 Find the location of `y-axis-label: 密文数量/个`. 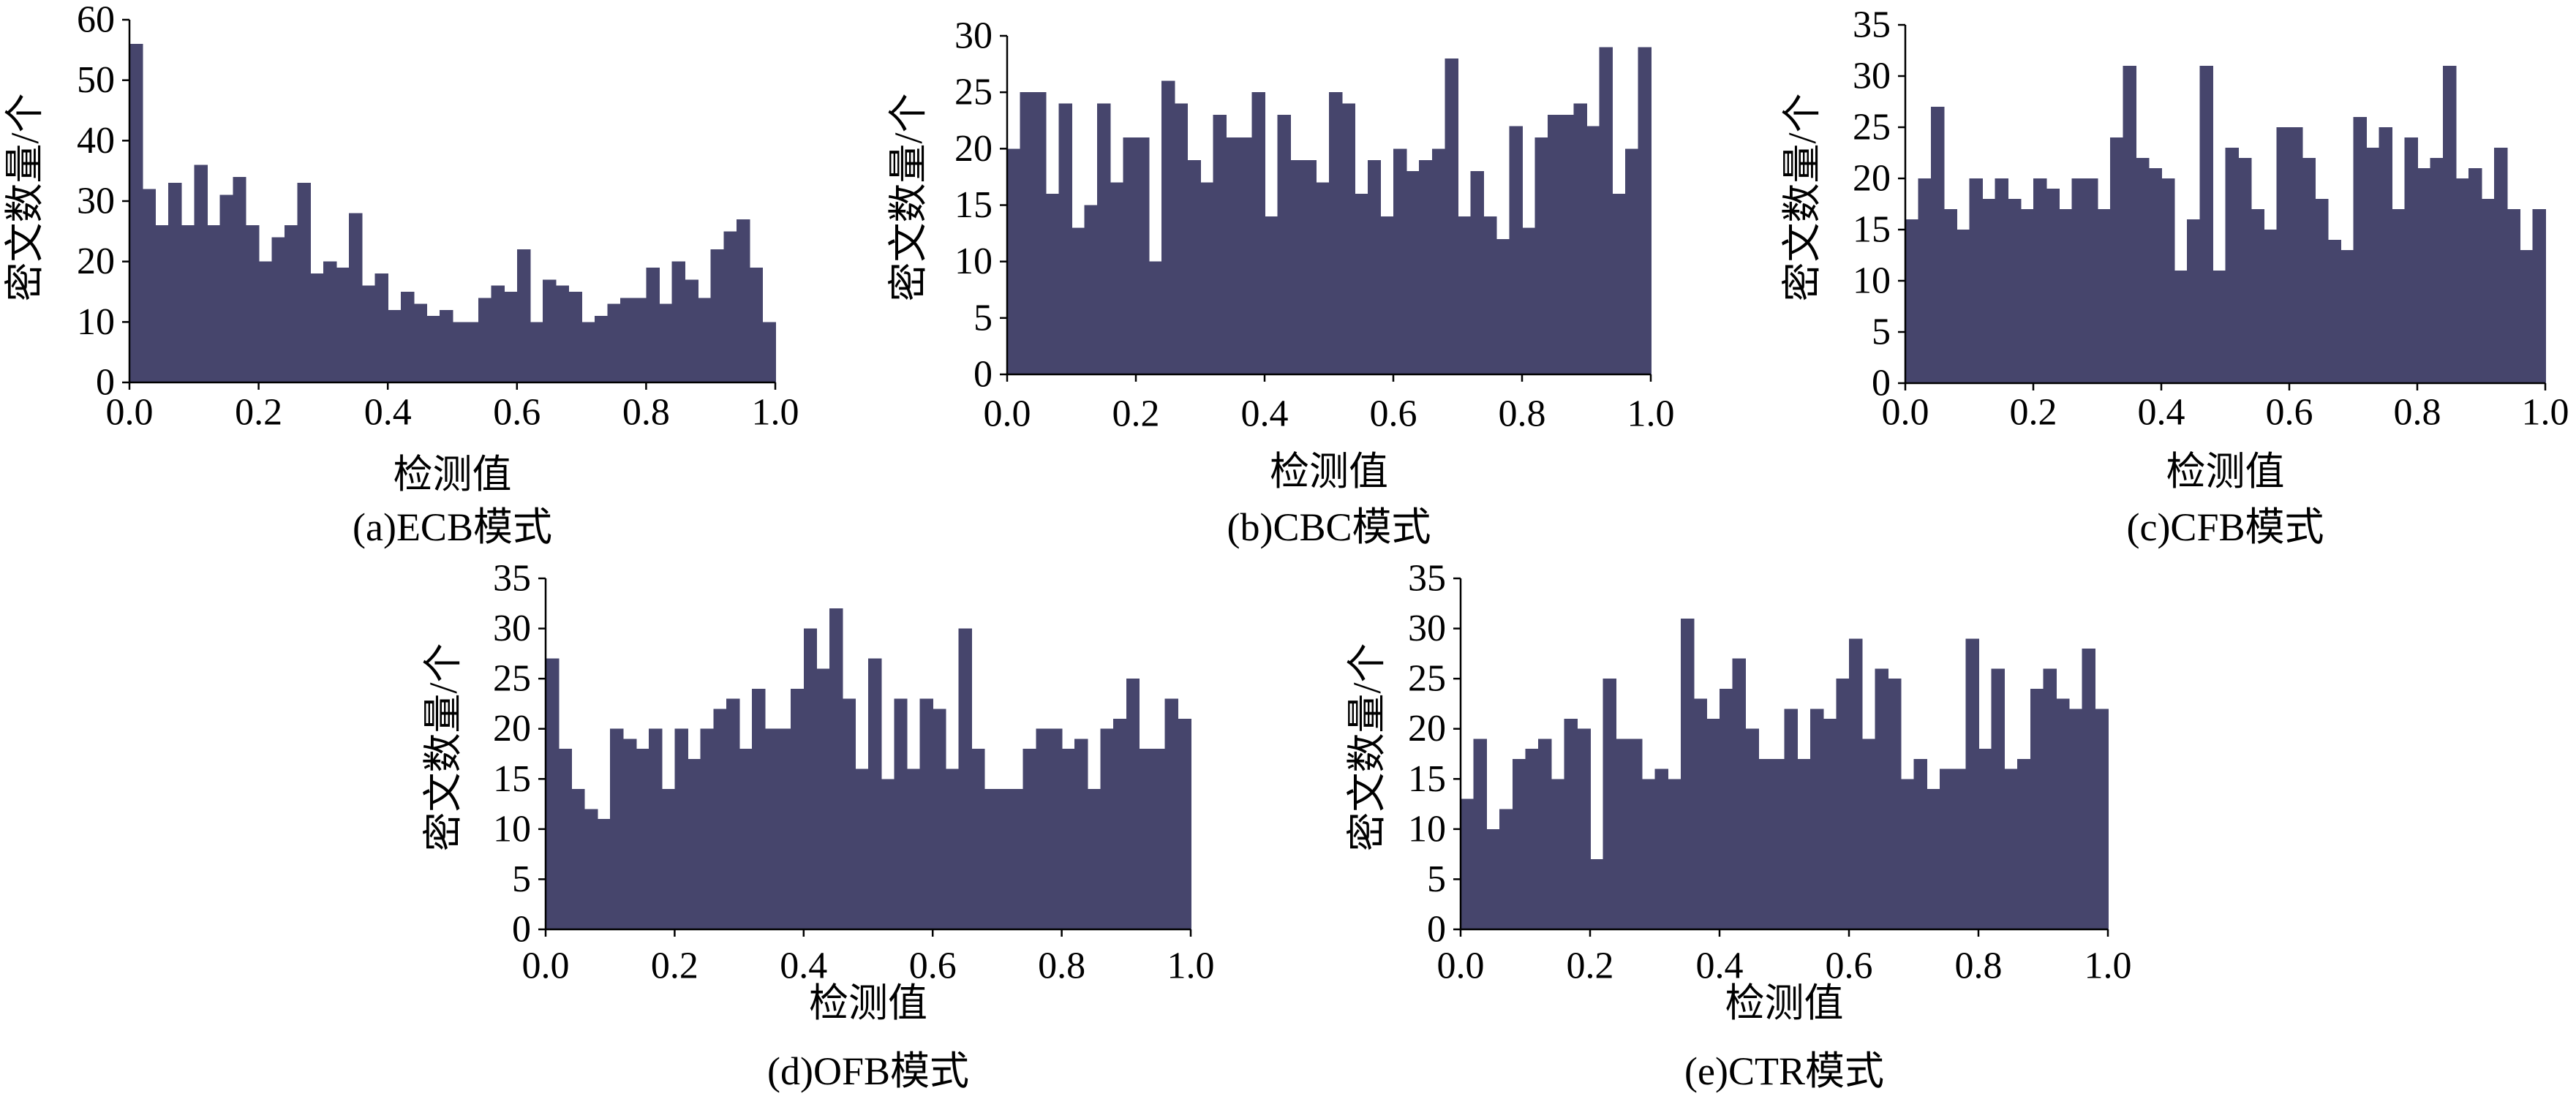

y-axis-label: 密文数量/个 is located at coordinates (443, 747).